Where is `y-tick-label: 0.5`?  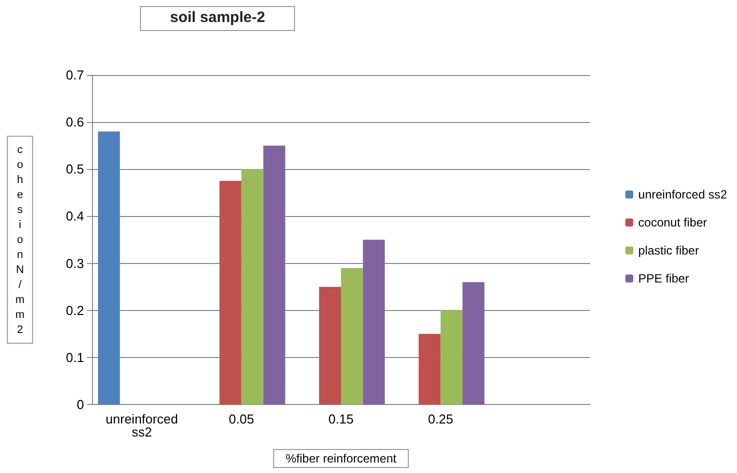
y-tick-label: 0.5 is located at coordinates (75, 169).